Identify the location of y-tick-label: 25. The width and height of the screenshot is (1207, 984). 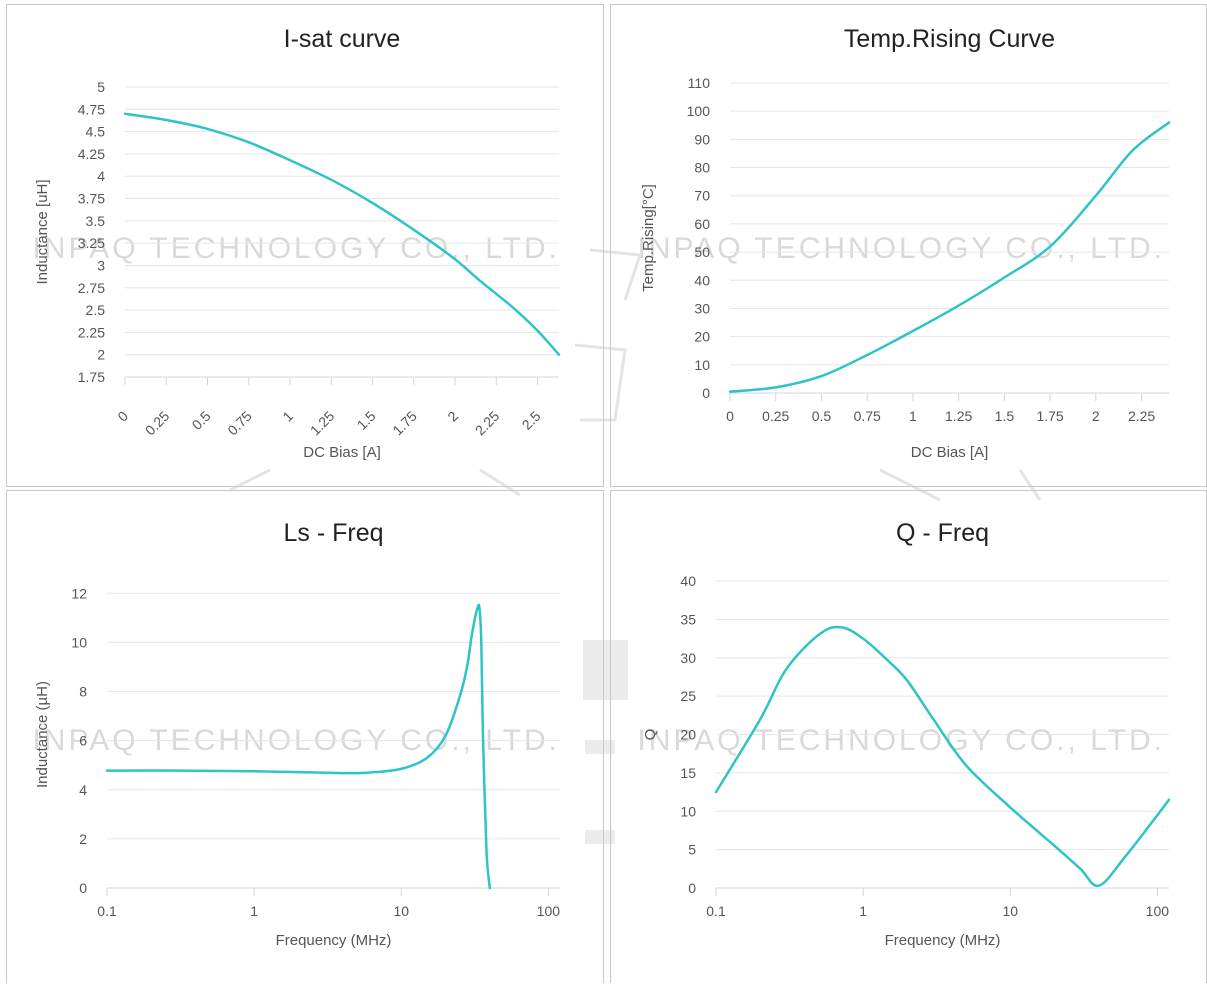
(688, 696).